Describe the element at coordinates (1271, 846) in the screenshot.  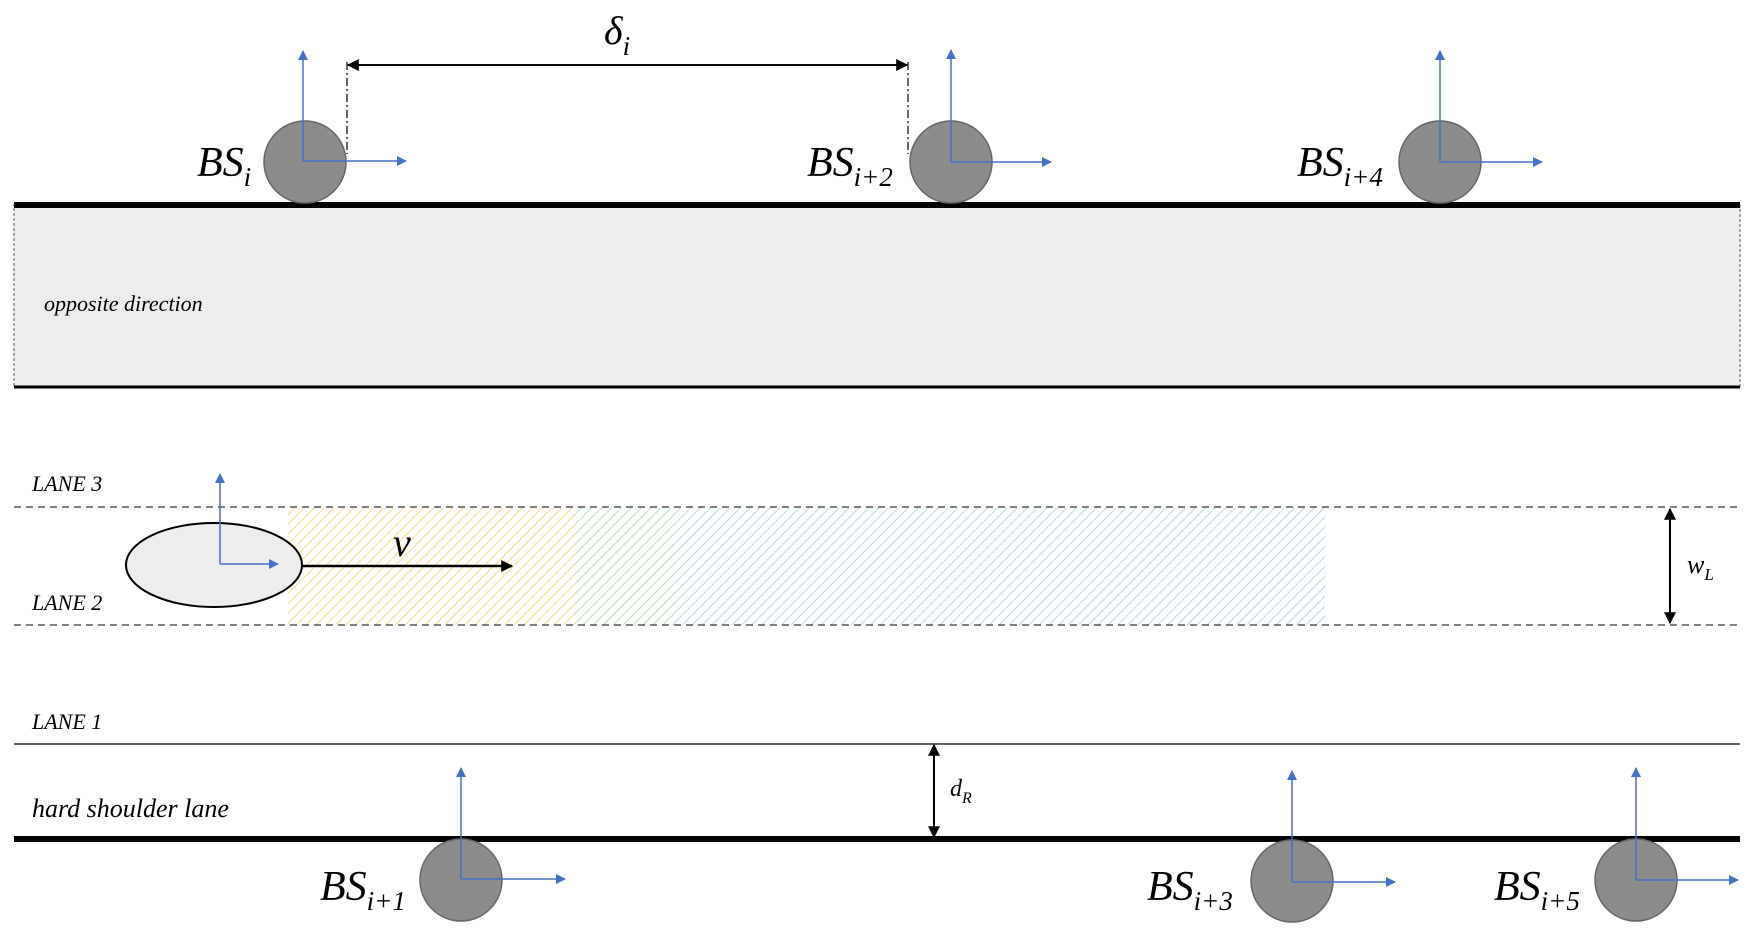
I see `base-station-bs-i3: BSi+3` at that location.